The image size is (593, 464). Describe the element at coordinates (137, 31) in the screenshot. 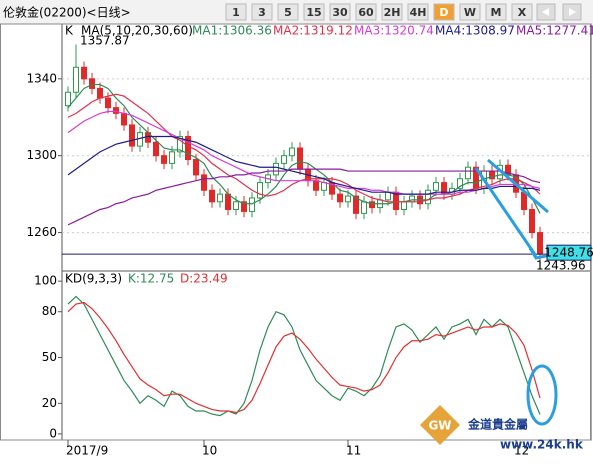

I see `chart-subtitle: MA(5,10,20,30,60)` at that location.